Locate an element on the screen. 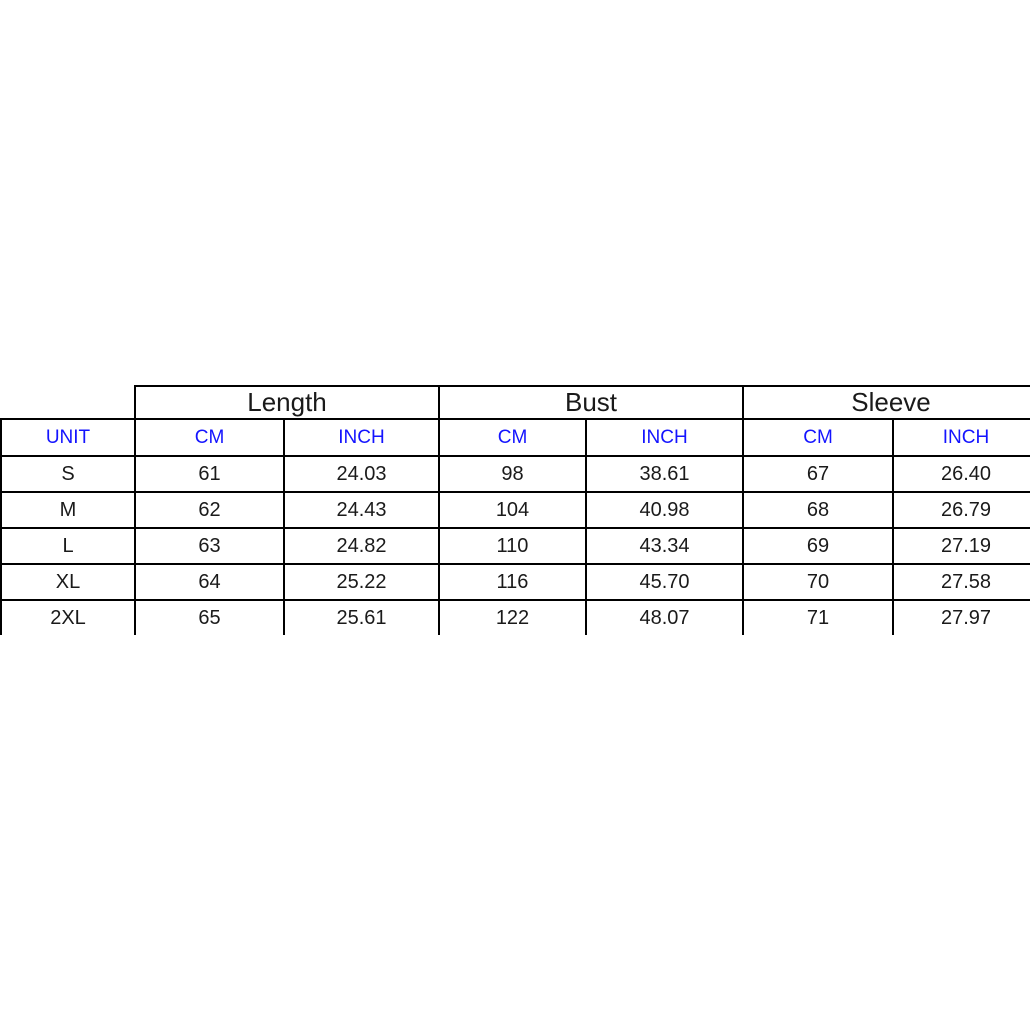 This screenshot has height=1030, width=1030. table-cell: 110 is located at coordinates (512, 546).